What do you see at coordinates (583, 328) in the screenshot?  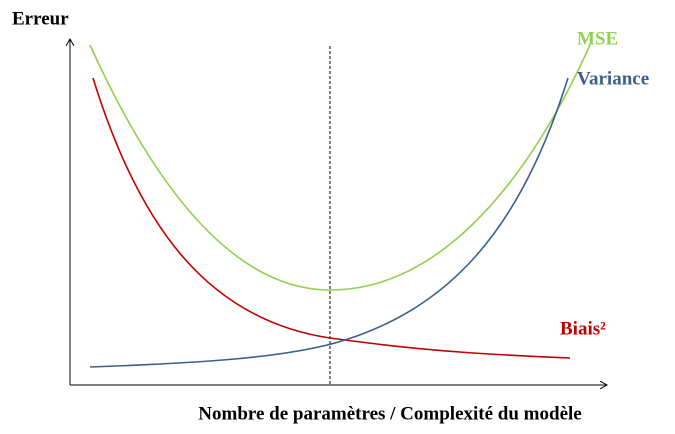 I see `bias-label: Biais²` at bounding box center [583, 328].